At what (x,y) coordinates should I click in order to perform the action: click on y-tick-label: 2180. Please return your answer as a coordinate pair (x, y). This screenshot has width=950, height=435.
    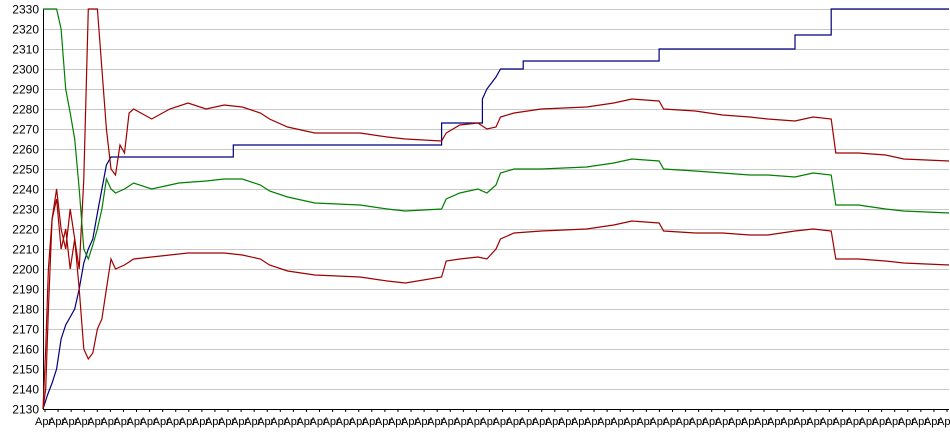
    Looking at the image, I should click on (25, 310).